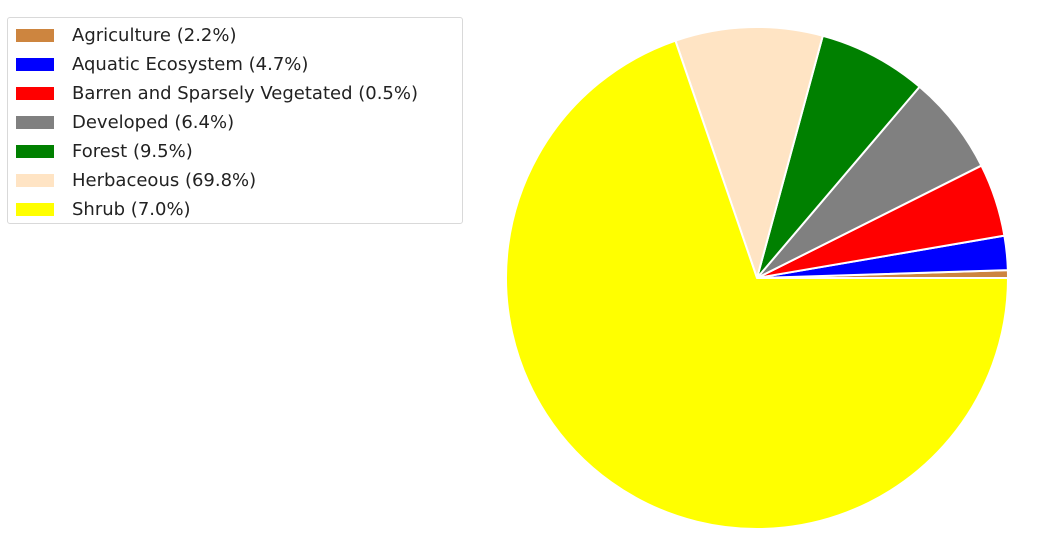 This screenshot has height=558, width=1040. What do you see at coordinates (35, 35) in the screenshot?
I see `legend-swatch-agriculture` at bounding box center [35, 35].